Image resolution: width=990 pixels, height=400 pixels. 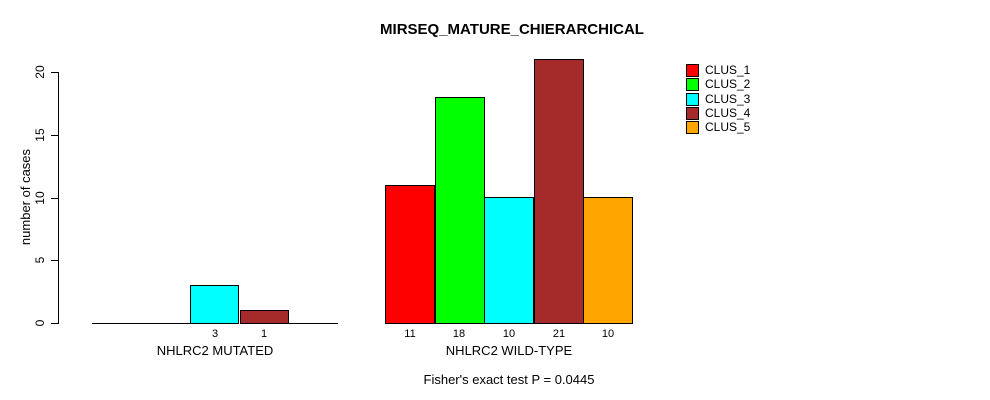 I want to click on bar-clus_1-group1, so click(x=116, y=323).